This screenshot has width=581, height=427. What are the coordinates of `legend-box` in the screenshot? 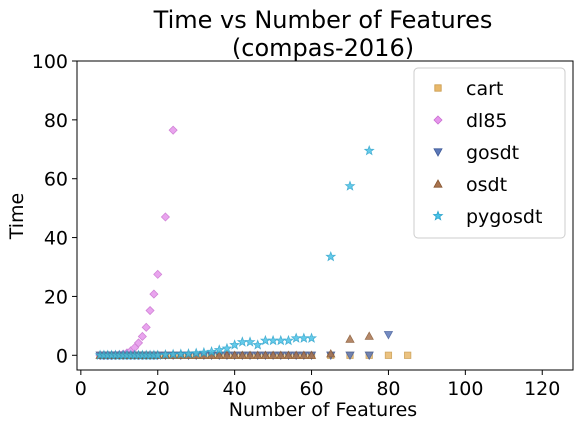 It's located at (489, 153).